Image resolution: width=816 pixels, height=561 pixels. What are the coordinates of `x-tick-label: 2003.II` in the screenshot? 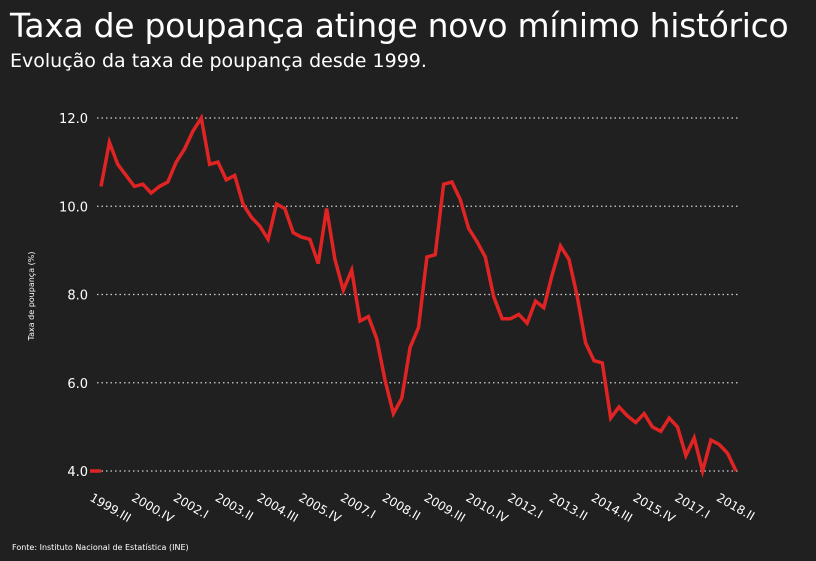 It's located at (234, 506).